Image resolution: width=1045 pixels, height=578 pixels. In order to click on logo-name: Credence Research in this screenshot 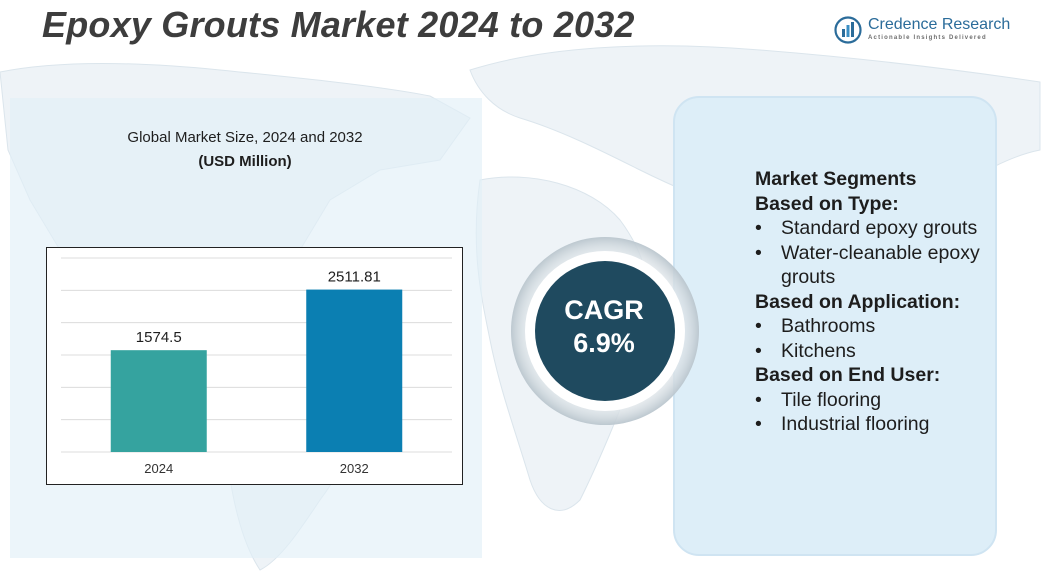, I will do `click(939, 24)`.